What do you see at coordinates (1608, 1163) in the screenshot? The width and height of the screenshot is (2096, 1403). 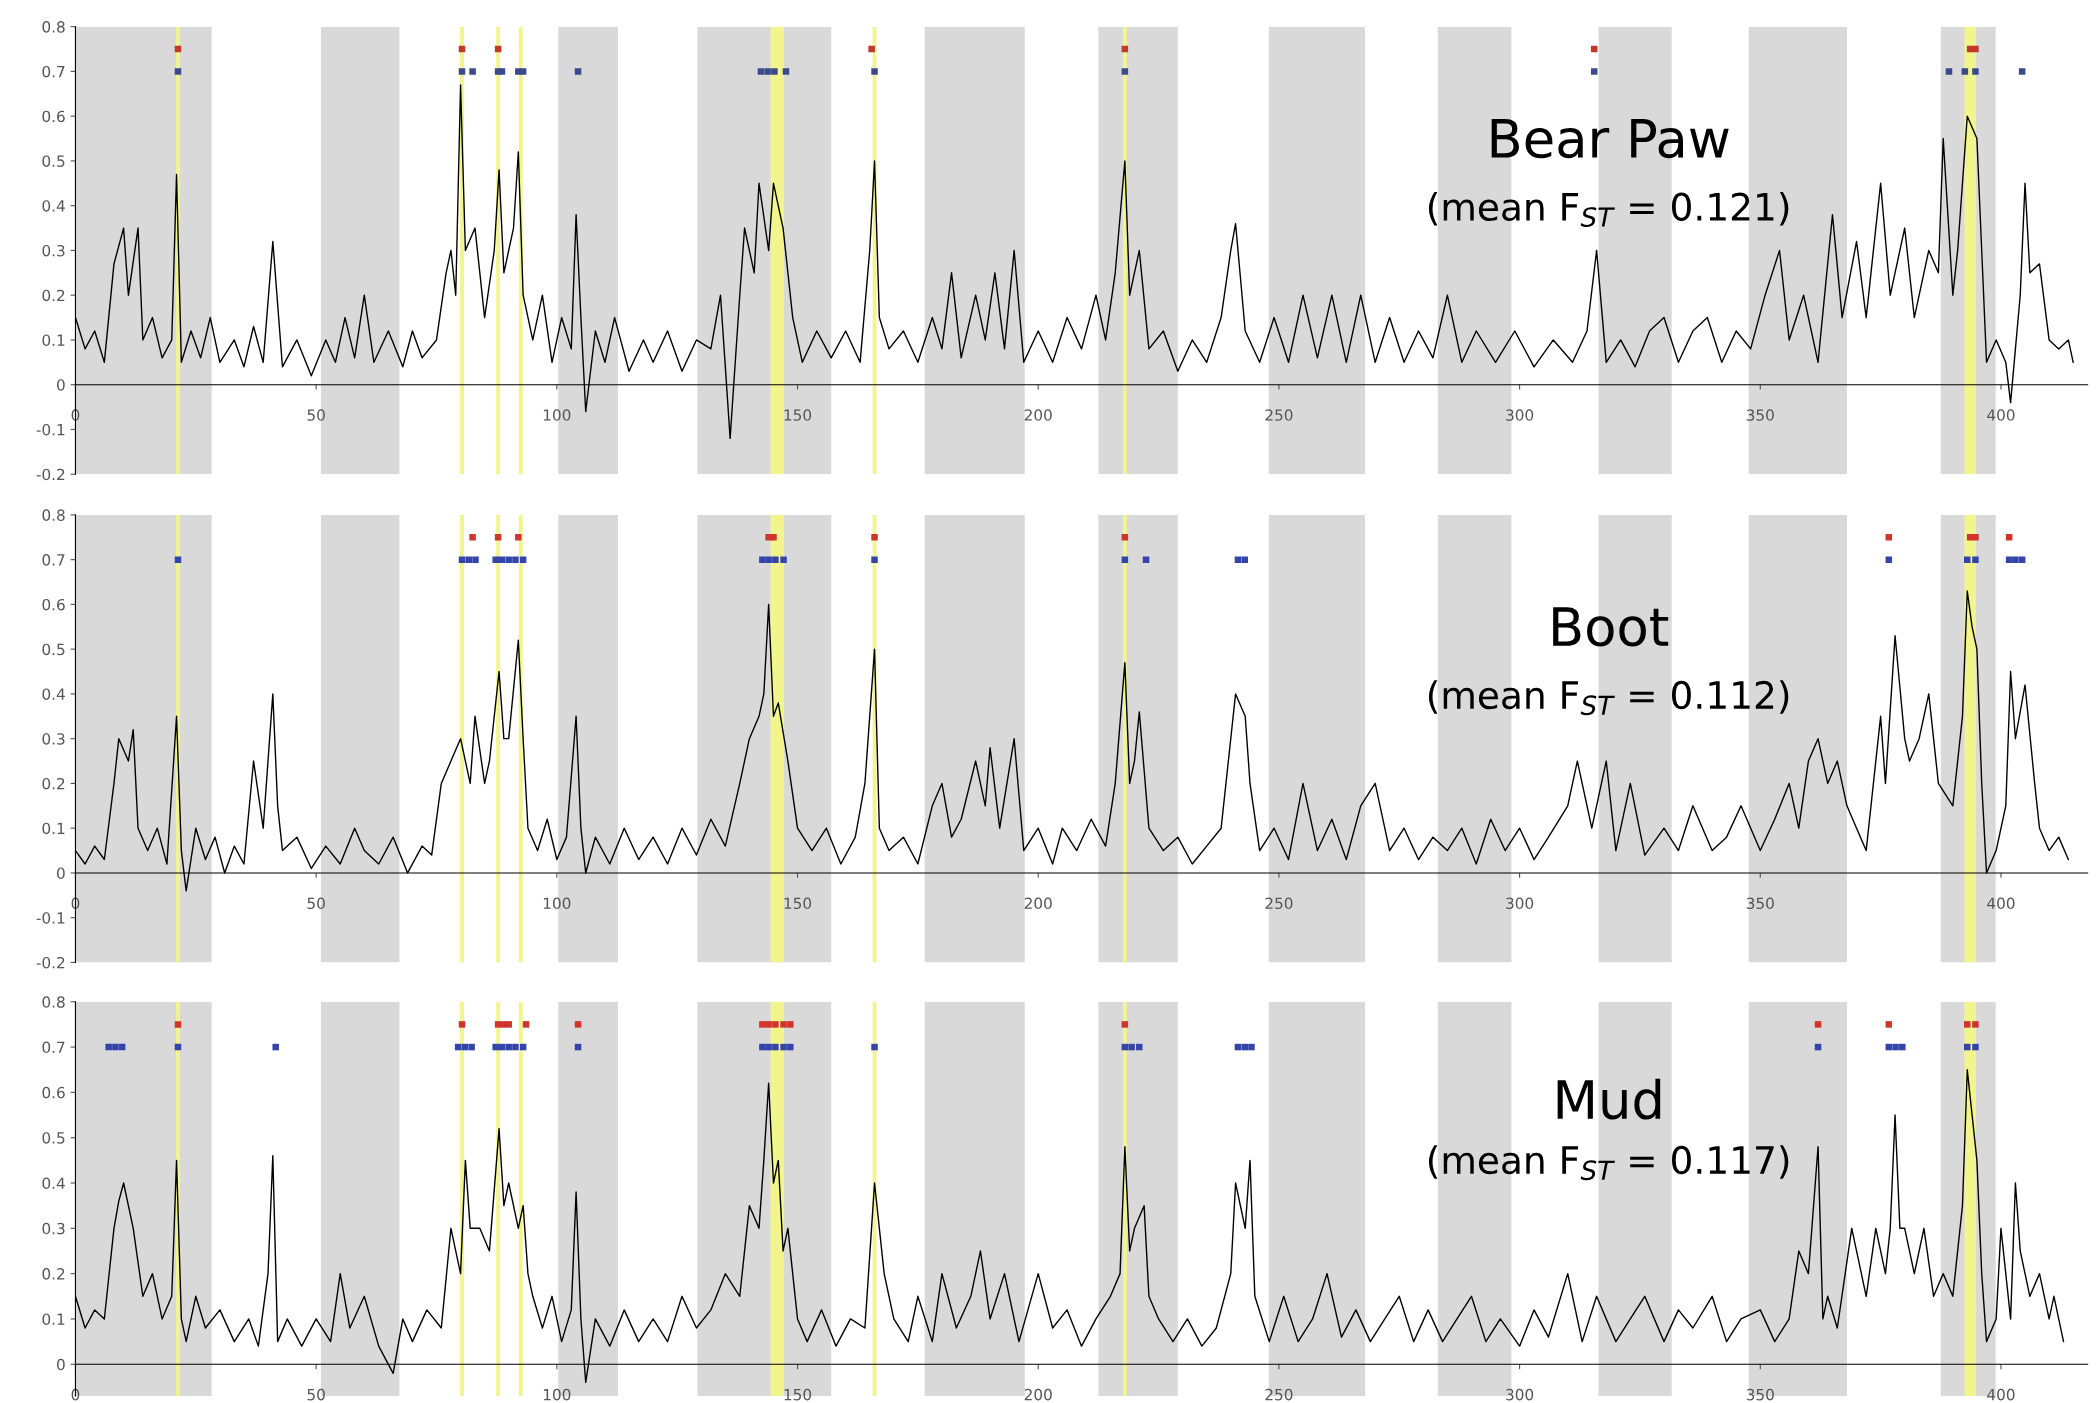 I see `annotation: (mean F$_{ST}$ = 0.117)` at bounding box center [1608, 1163].